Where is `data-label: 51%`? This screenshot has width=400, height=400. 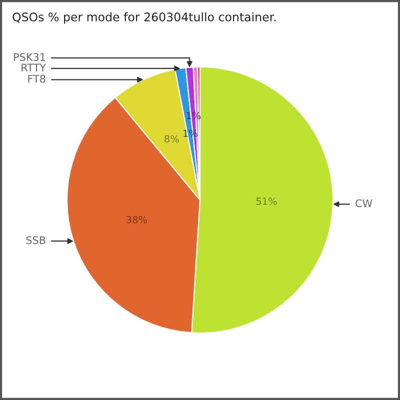 data-label: 51% is located at coordinates (266, 201).